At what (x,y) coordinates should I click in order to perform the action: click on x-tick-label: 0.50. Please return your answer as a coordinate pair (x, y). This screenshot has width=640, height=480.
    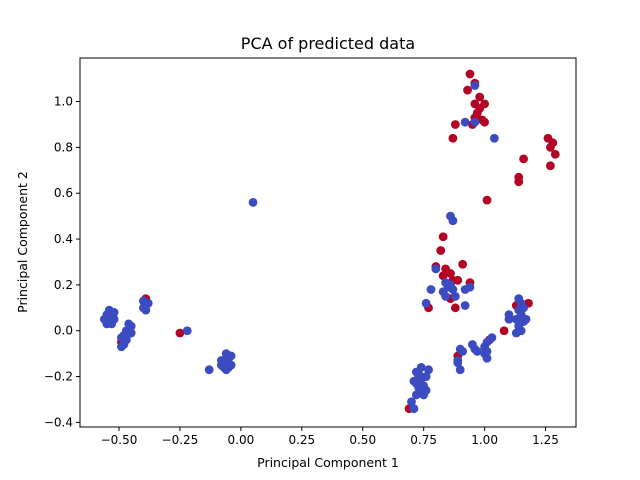
    Looking at the image, I should click on (362, 440).